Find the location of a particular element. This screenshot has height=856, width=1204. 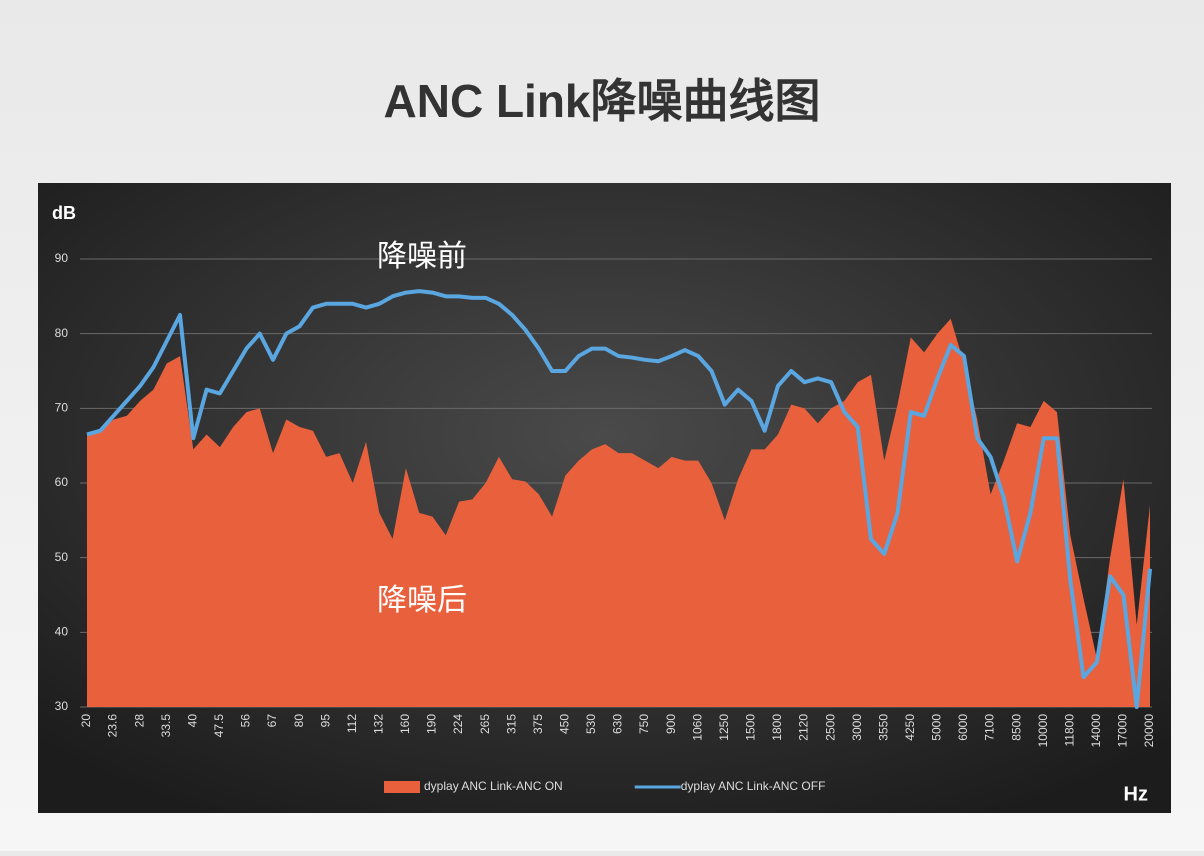

x-tick-label: 2120 is located at coordinates (804, 727).